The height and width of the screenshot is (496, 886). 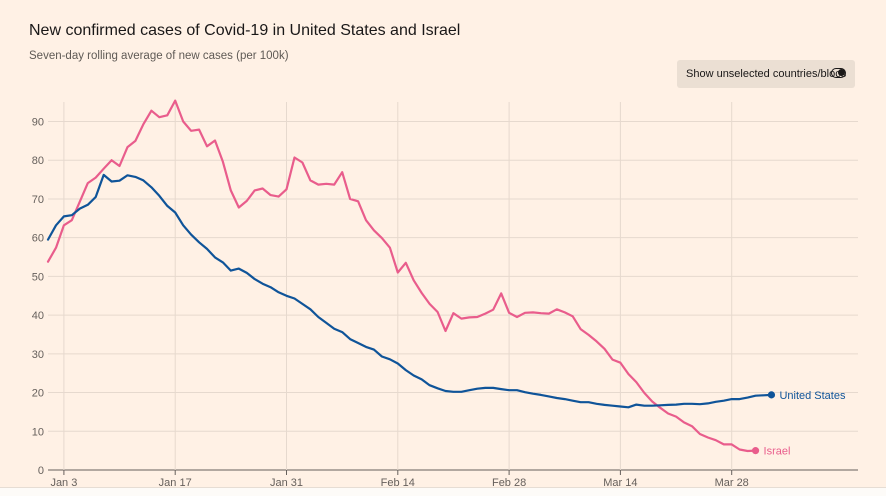 What do you see at coordinates (175, 483) in the screenshot?
I see `x-tick-label-jan-17: Jan 17` at bounding box center [175, 483].